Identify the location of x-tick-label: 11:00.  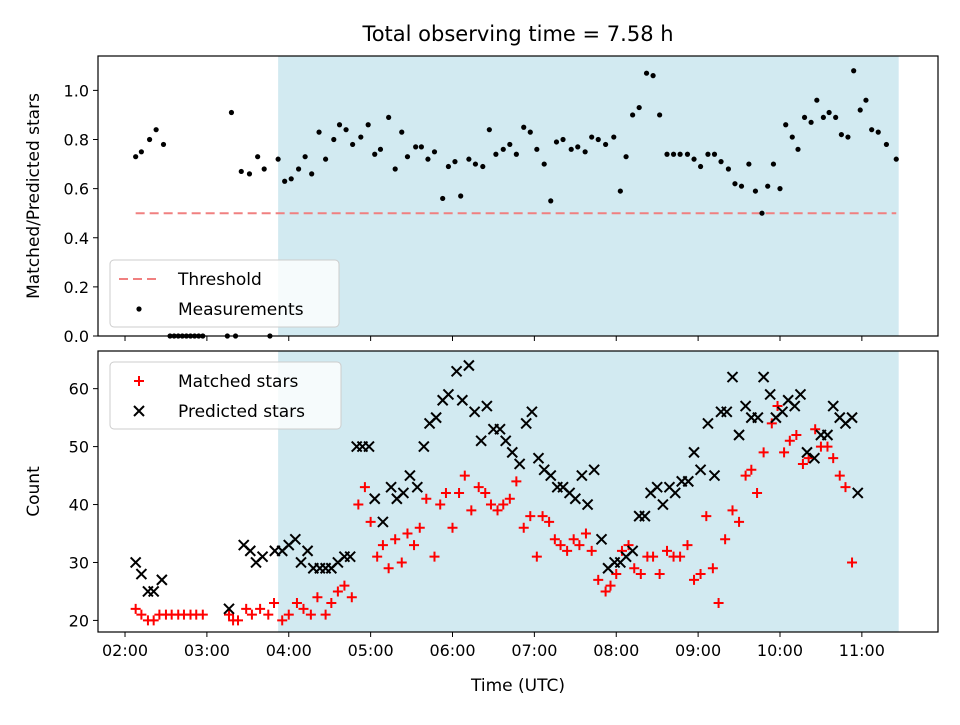
(862, 650).